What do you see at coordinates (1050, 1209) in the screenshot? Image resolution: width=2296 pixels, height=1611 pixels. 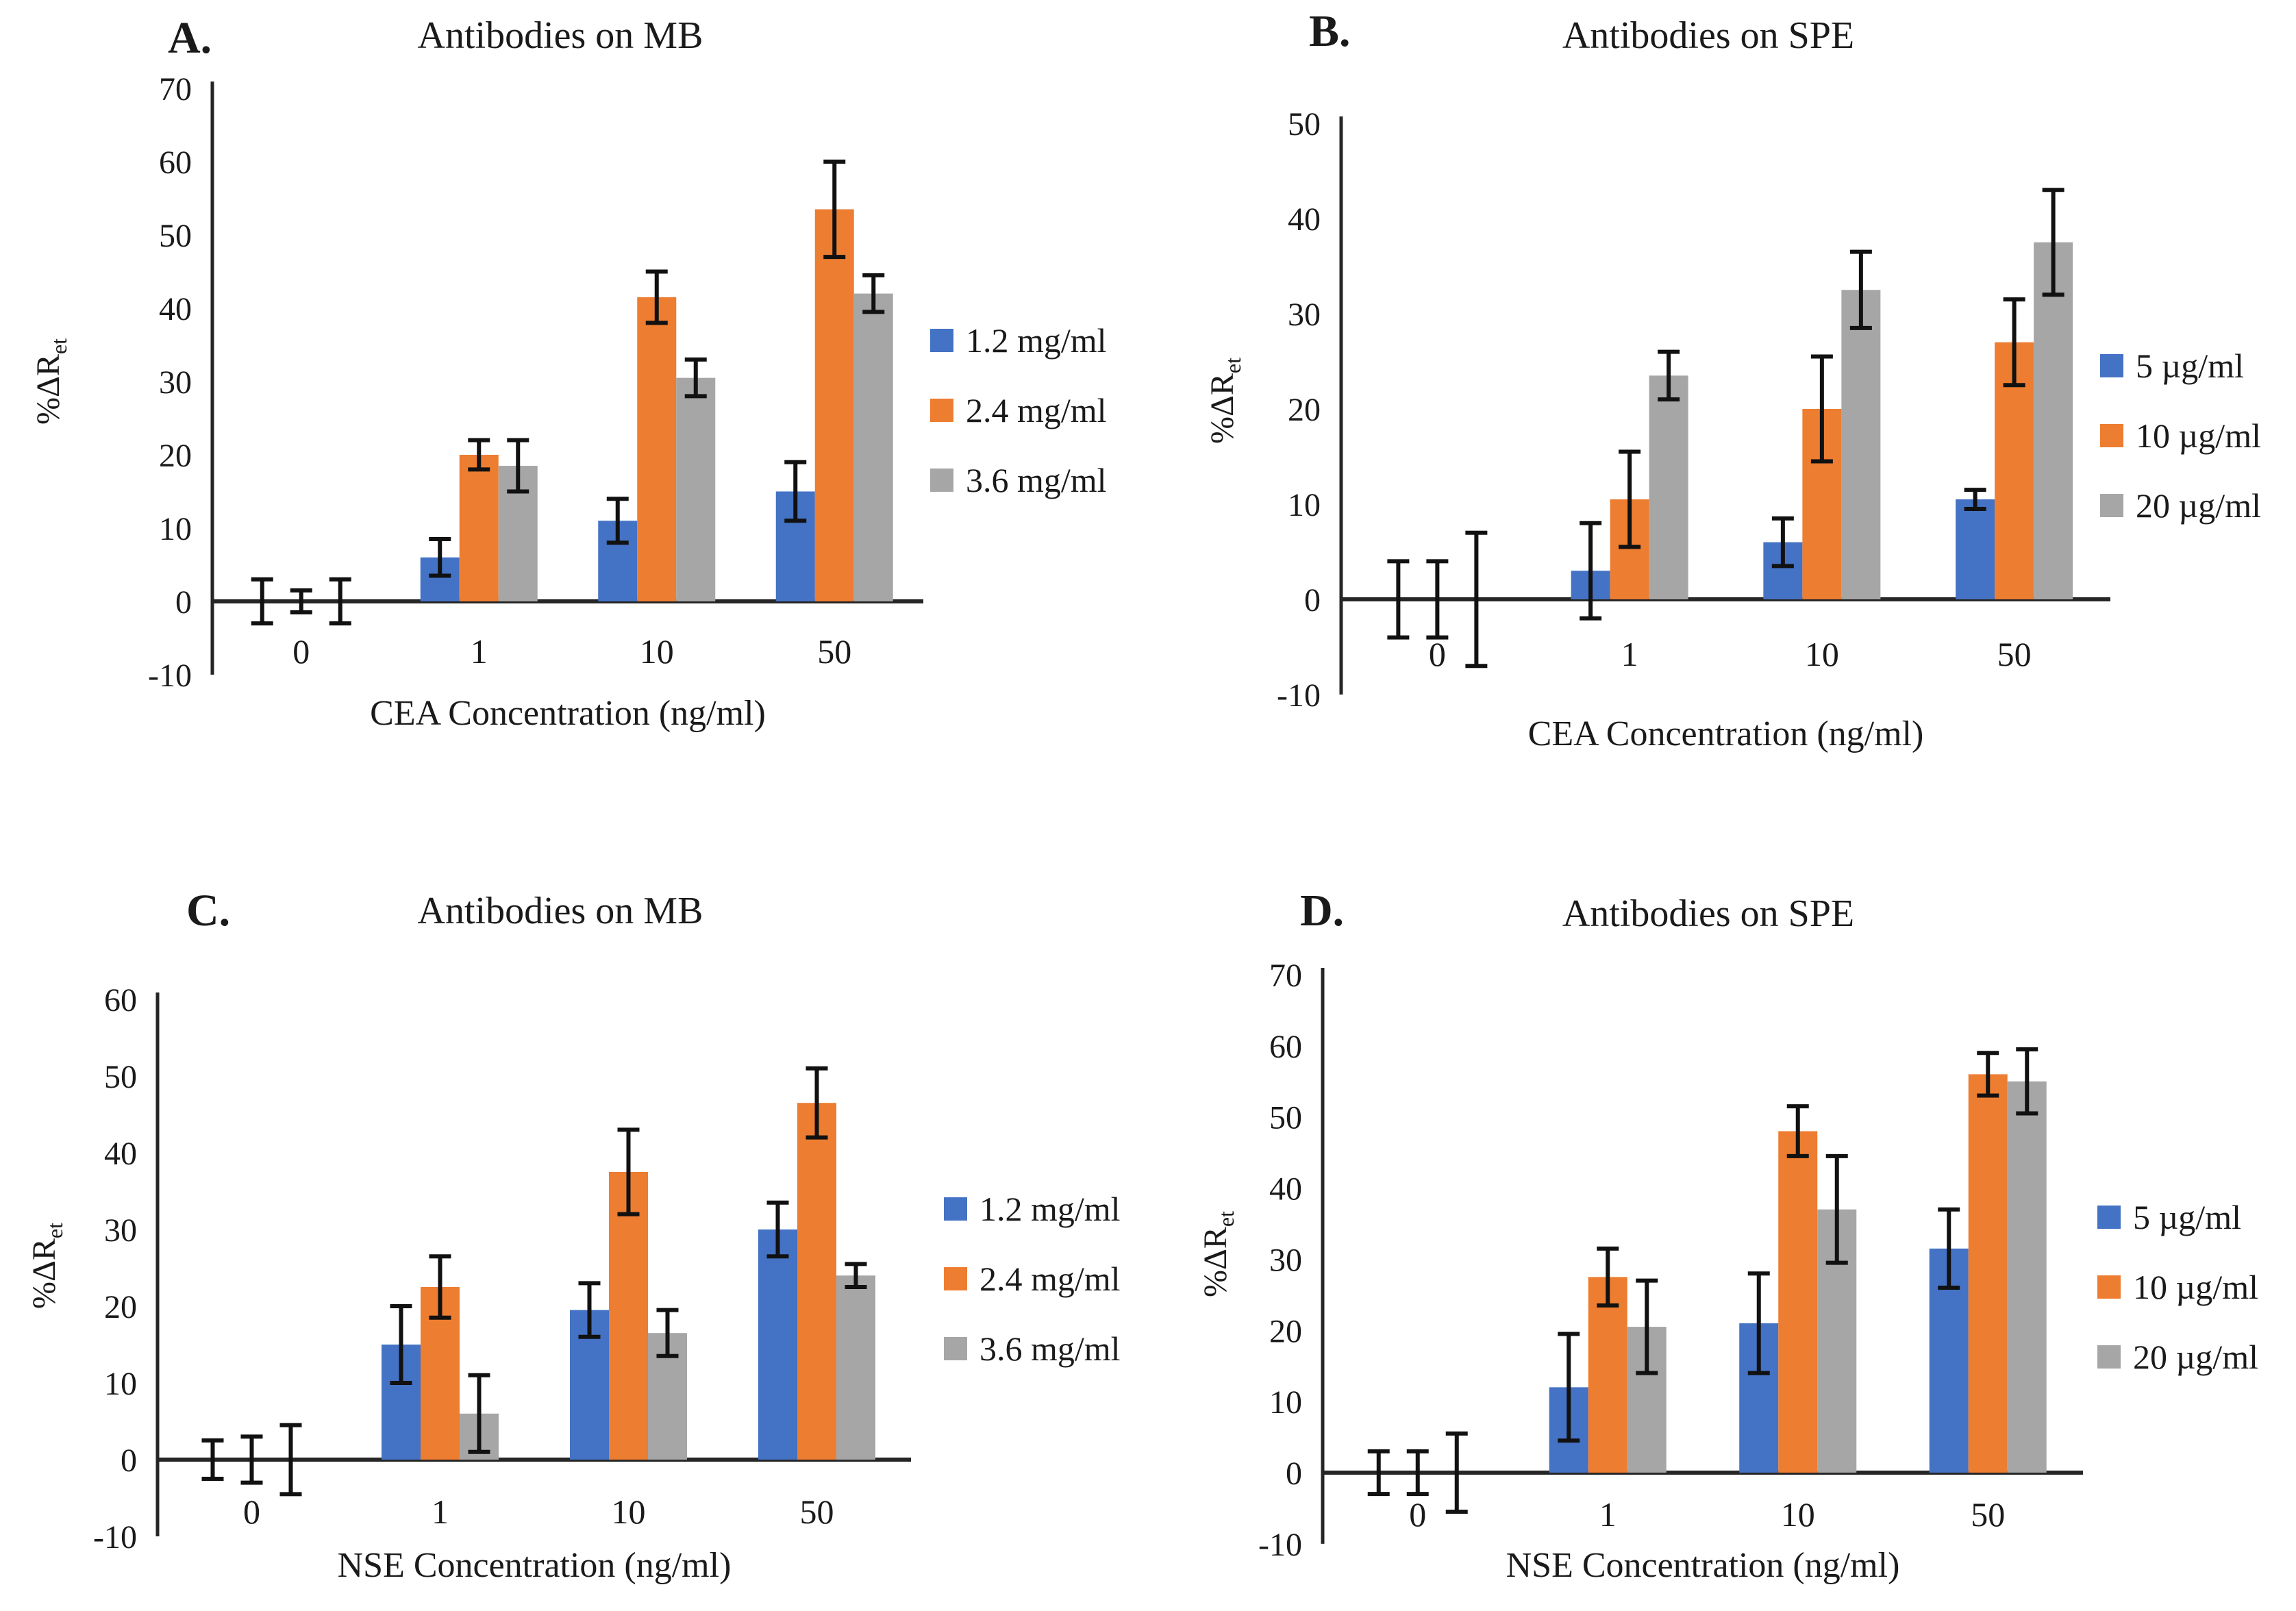 I see `legend-label: 1.2 mg/ml` at bounding box center [1050, 1209].